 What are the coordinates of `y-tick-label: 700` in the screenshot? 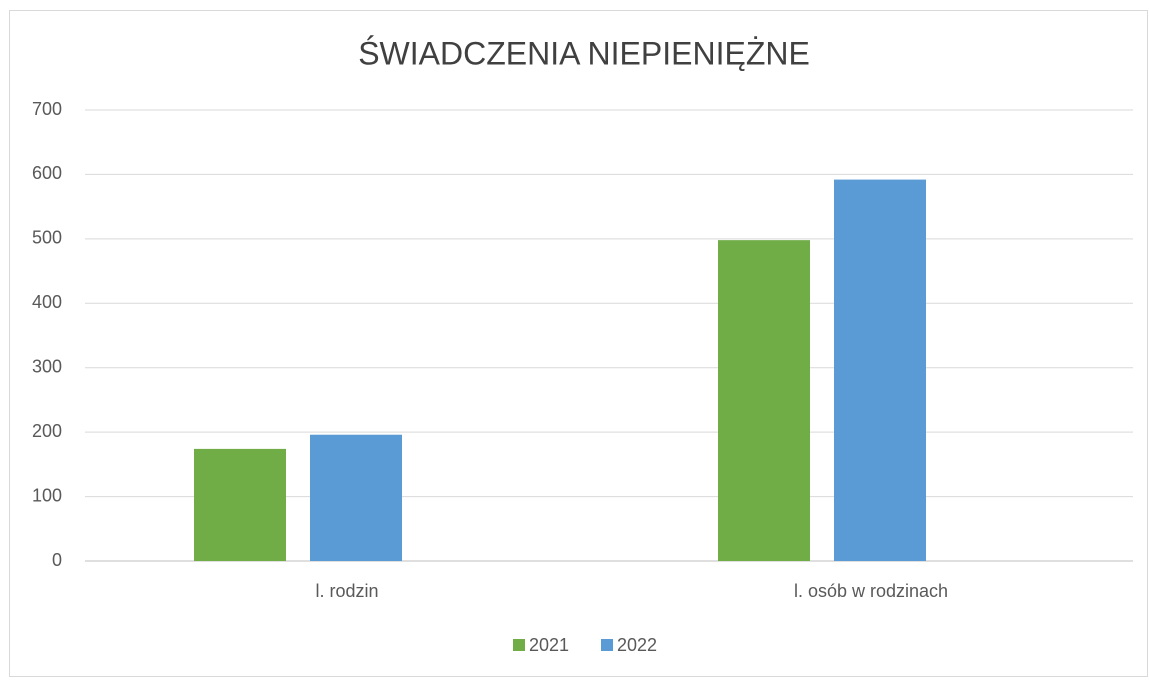 It's located at (47, 109).